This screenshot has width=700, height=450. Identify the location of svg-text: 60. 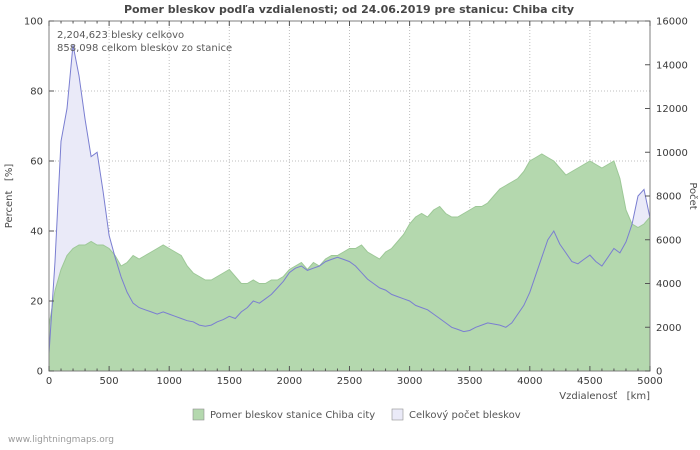
(36, 162).